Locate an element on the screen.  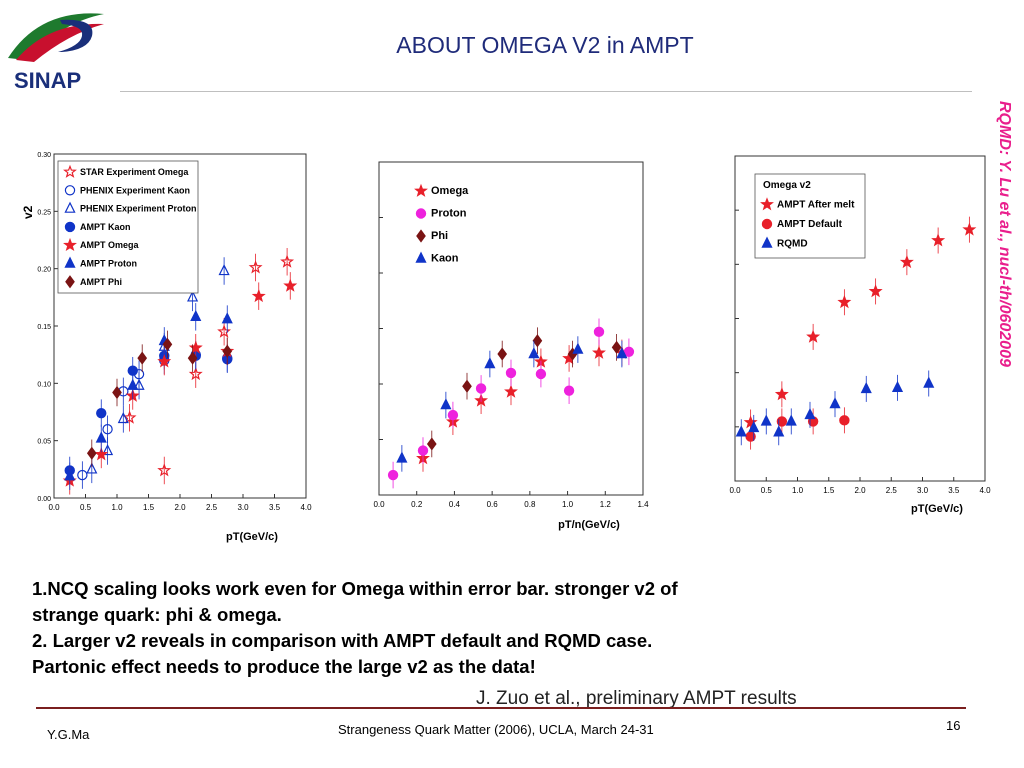
series-ampt-phi is located at coordinates (159, 399).